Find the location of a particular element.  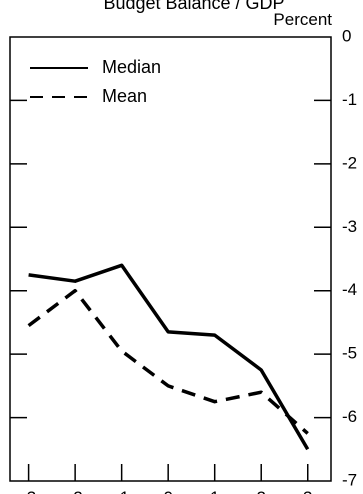

y-tick-label: -4 is located at coordinates (349, 289).